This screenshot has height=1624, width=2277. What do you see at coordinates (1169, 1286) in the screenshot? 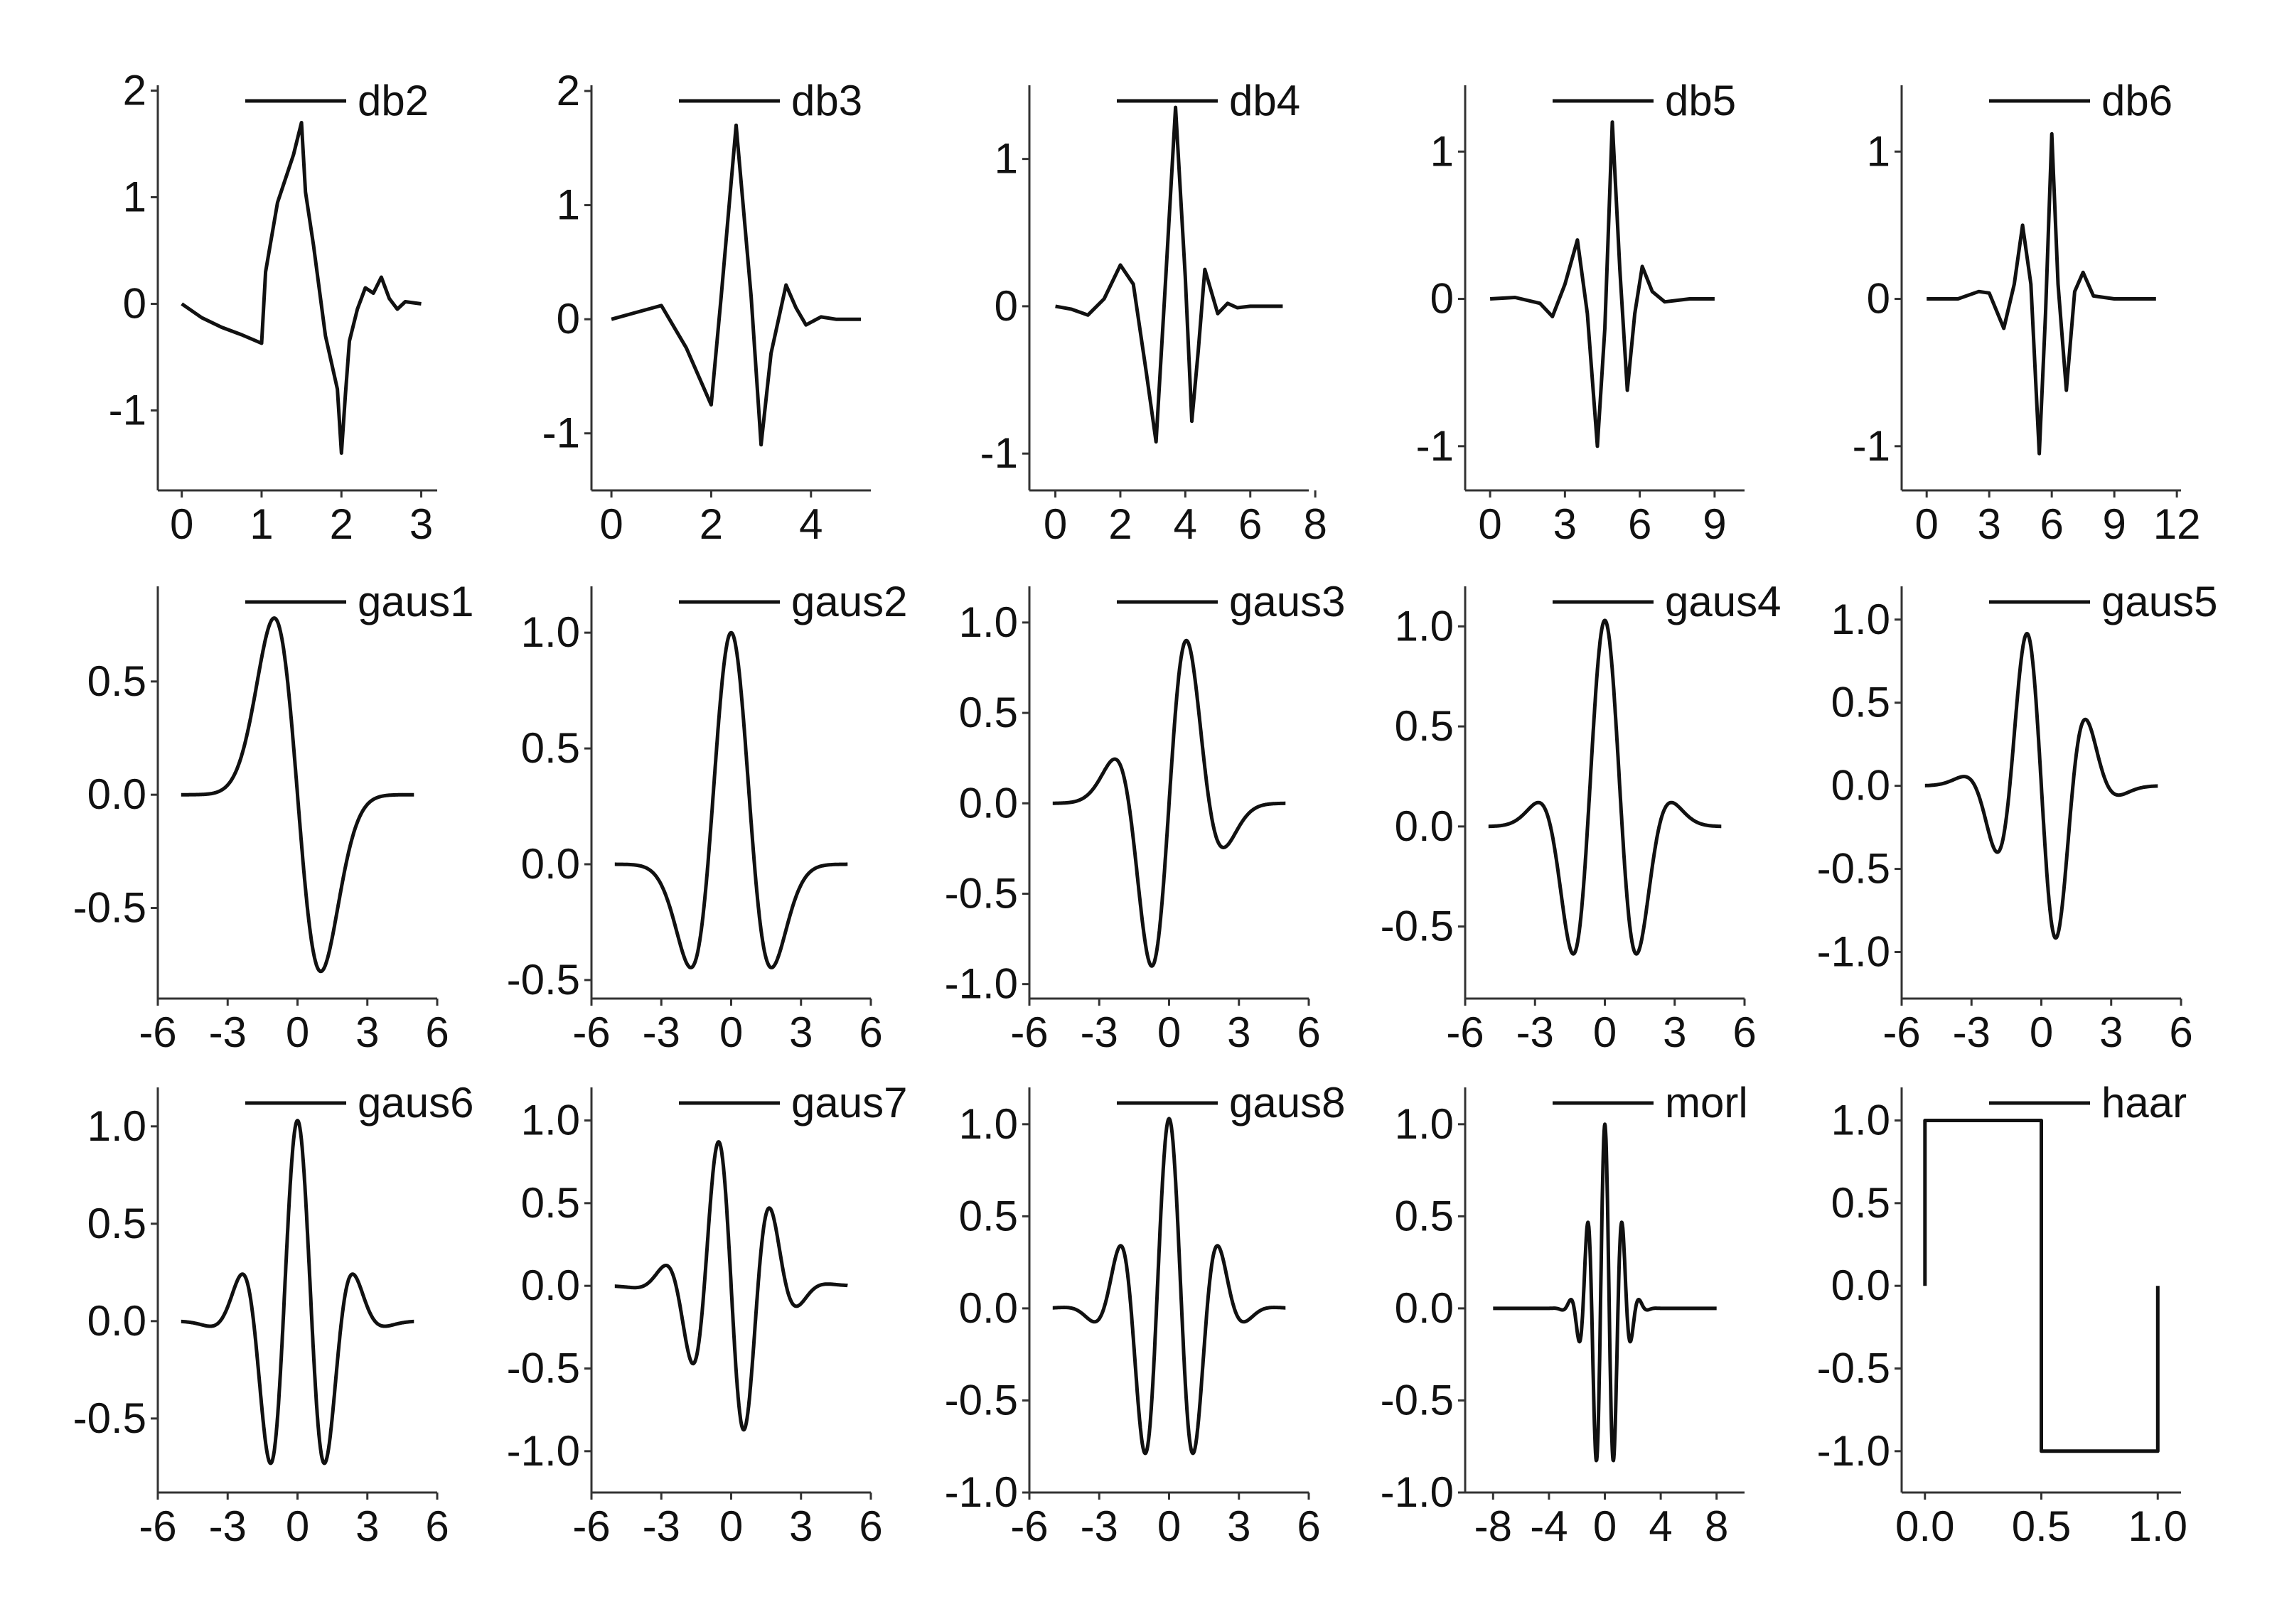
I see `series-line-gaus8` at bounding box center [1169, 1286].